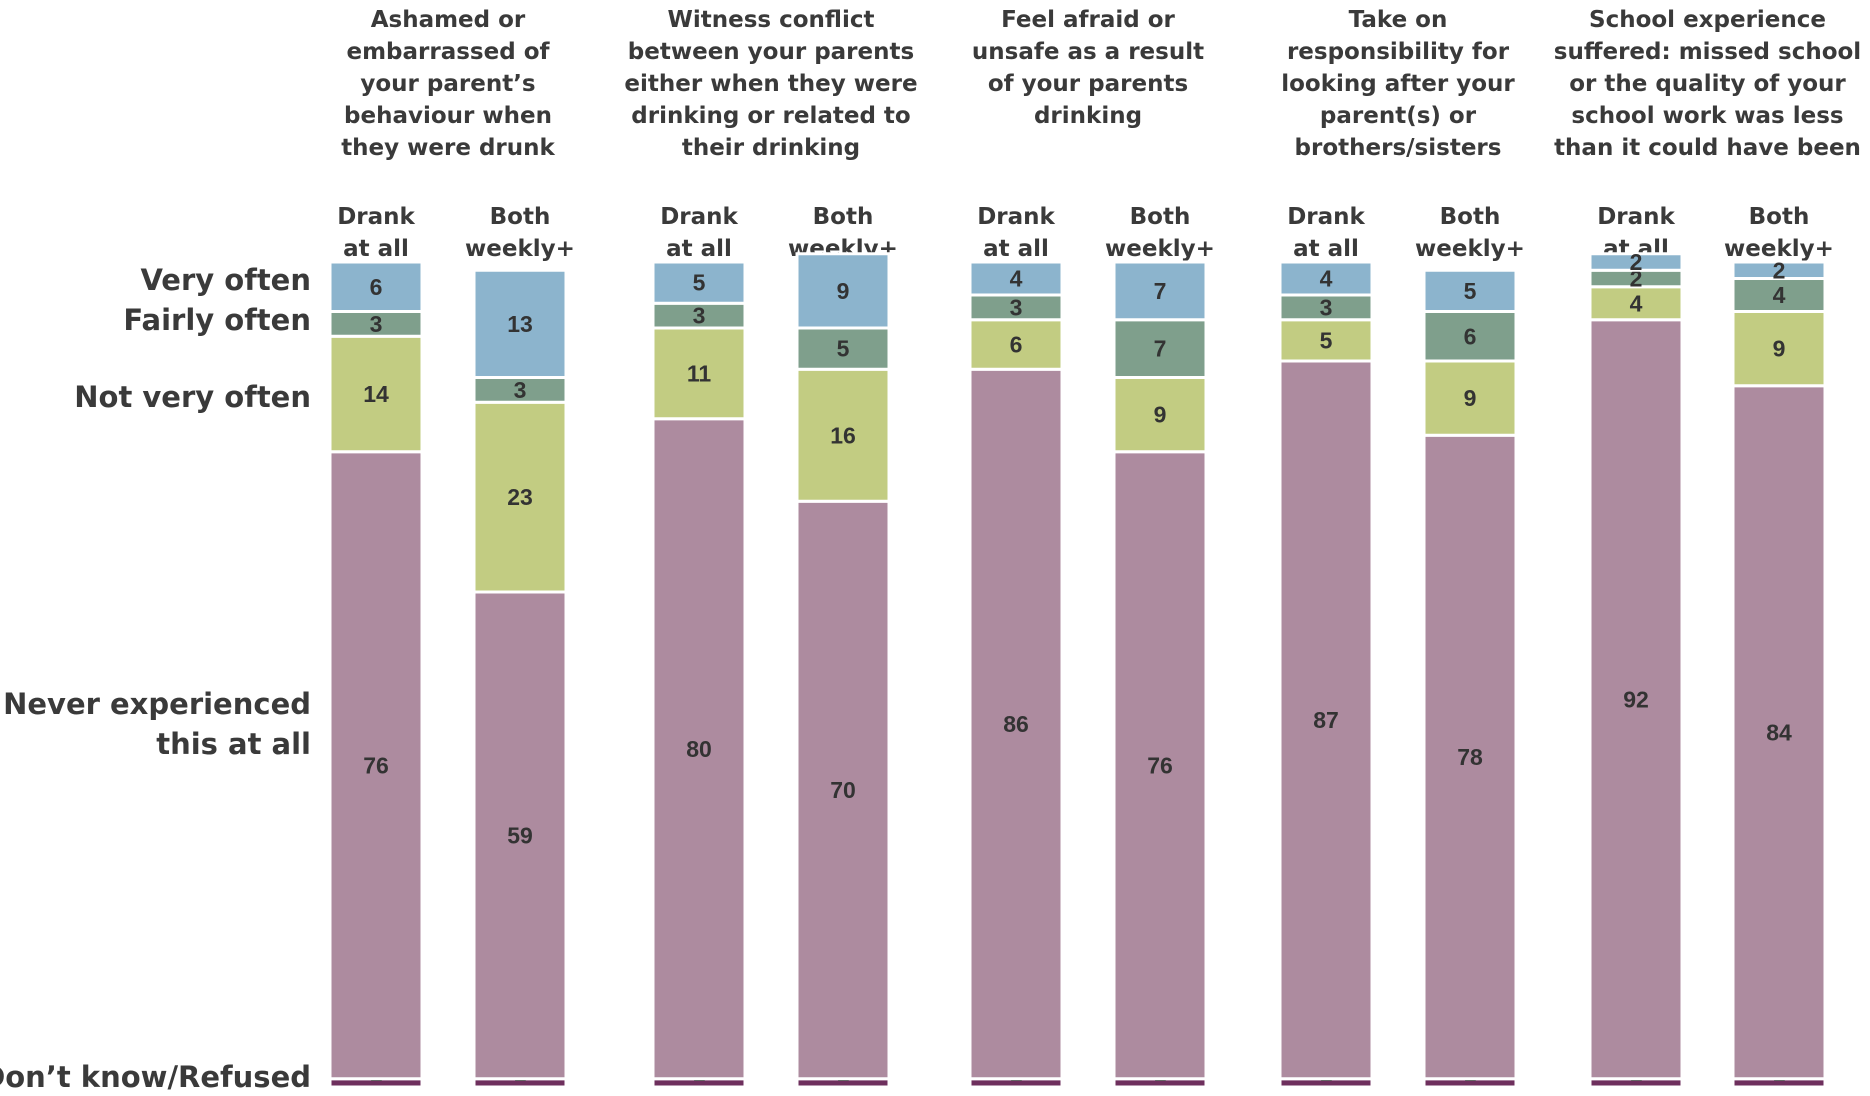 The image size is (1870, 1096). Describe the element at coordinates (233, 744) in the screenshot. I see `category-label-never: this at all` at that location.